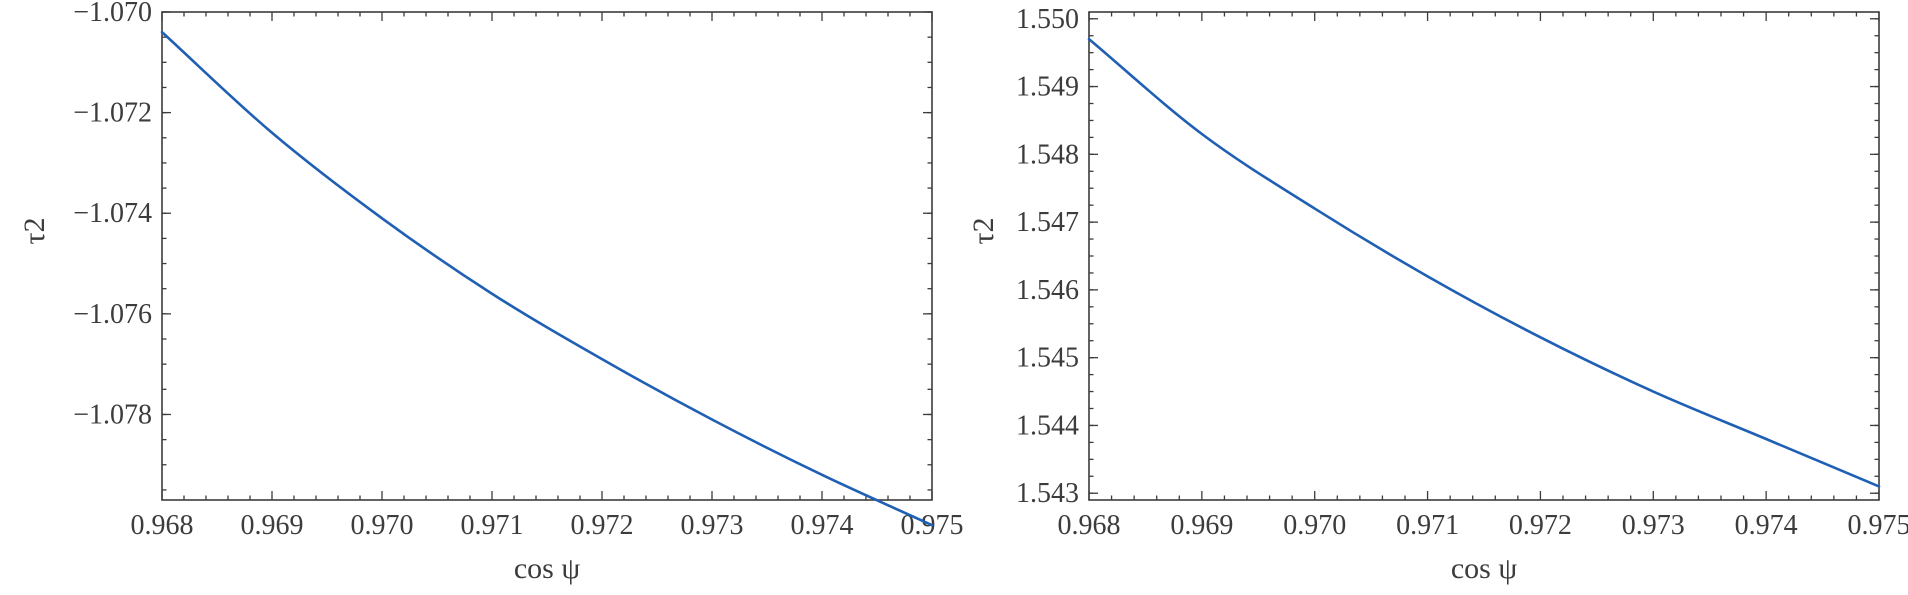  Describe the element at coordinates (1047, 425) in the screenshot. I see `y-tick-label: 1.544` at that location.